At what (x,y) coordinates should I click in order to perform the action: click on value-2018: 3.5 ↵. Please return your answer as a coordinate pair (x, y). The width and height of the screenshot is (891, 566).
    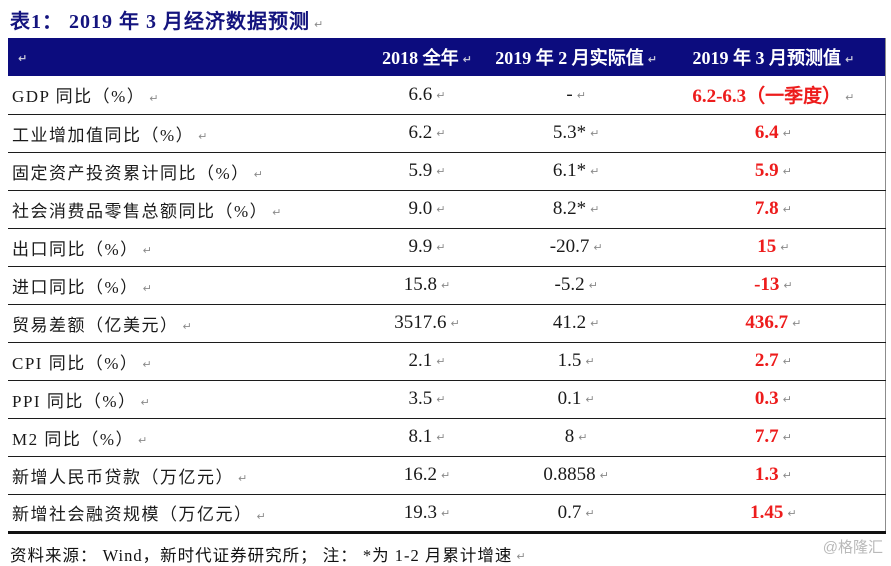
    Looking at the image, I should click on (427, 399).